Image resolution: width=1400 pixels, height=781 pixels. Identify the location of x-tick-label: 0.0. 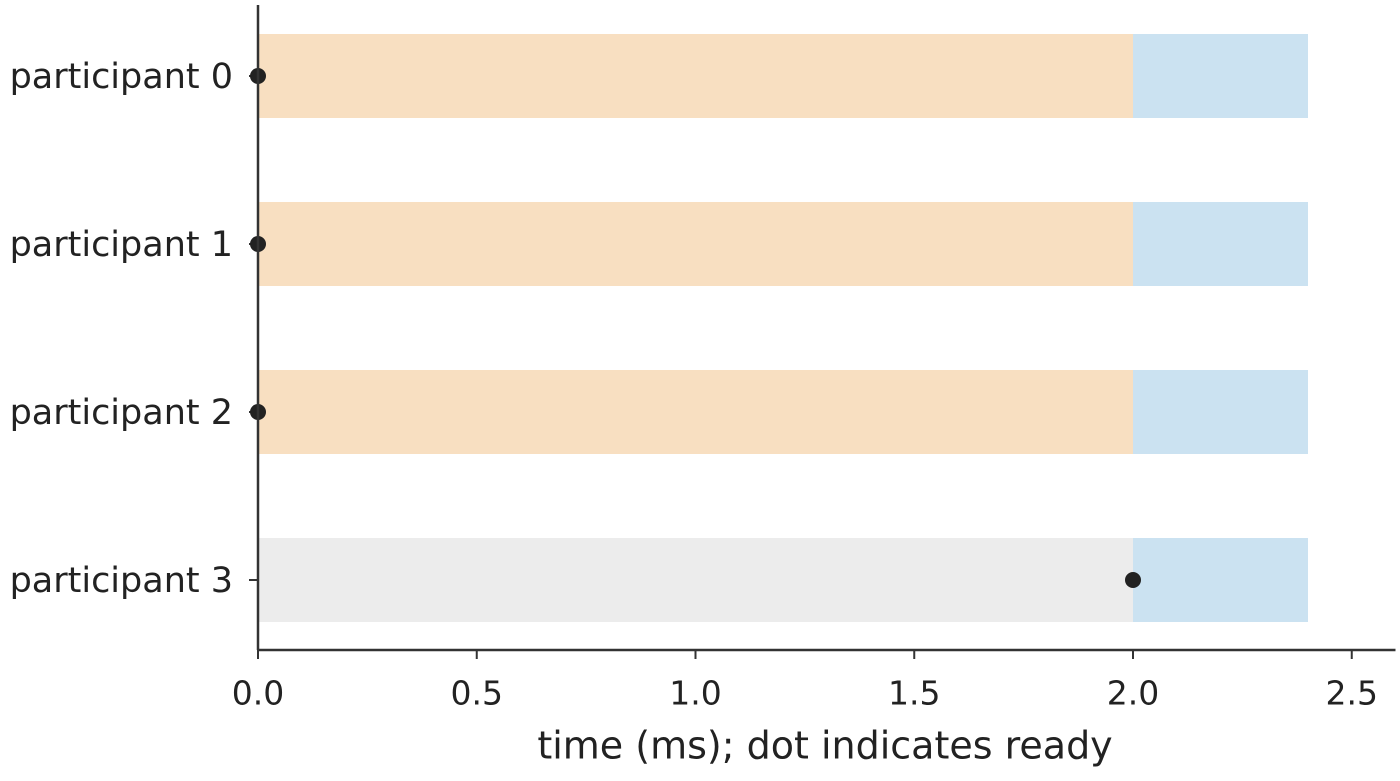
(258, 693).